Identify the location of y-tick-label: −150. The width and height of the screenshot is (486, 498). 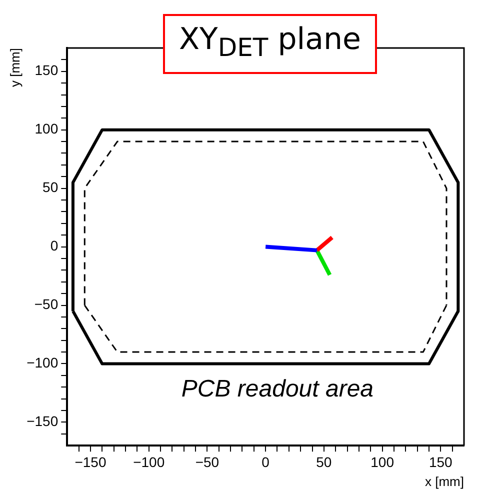
(42, 421).